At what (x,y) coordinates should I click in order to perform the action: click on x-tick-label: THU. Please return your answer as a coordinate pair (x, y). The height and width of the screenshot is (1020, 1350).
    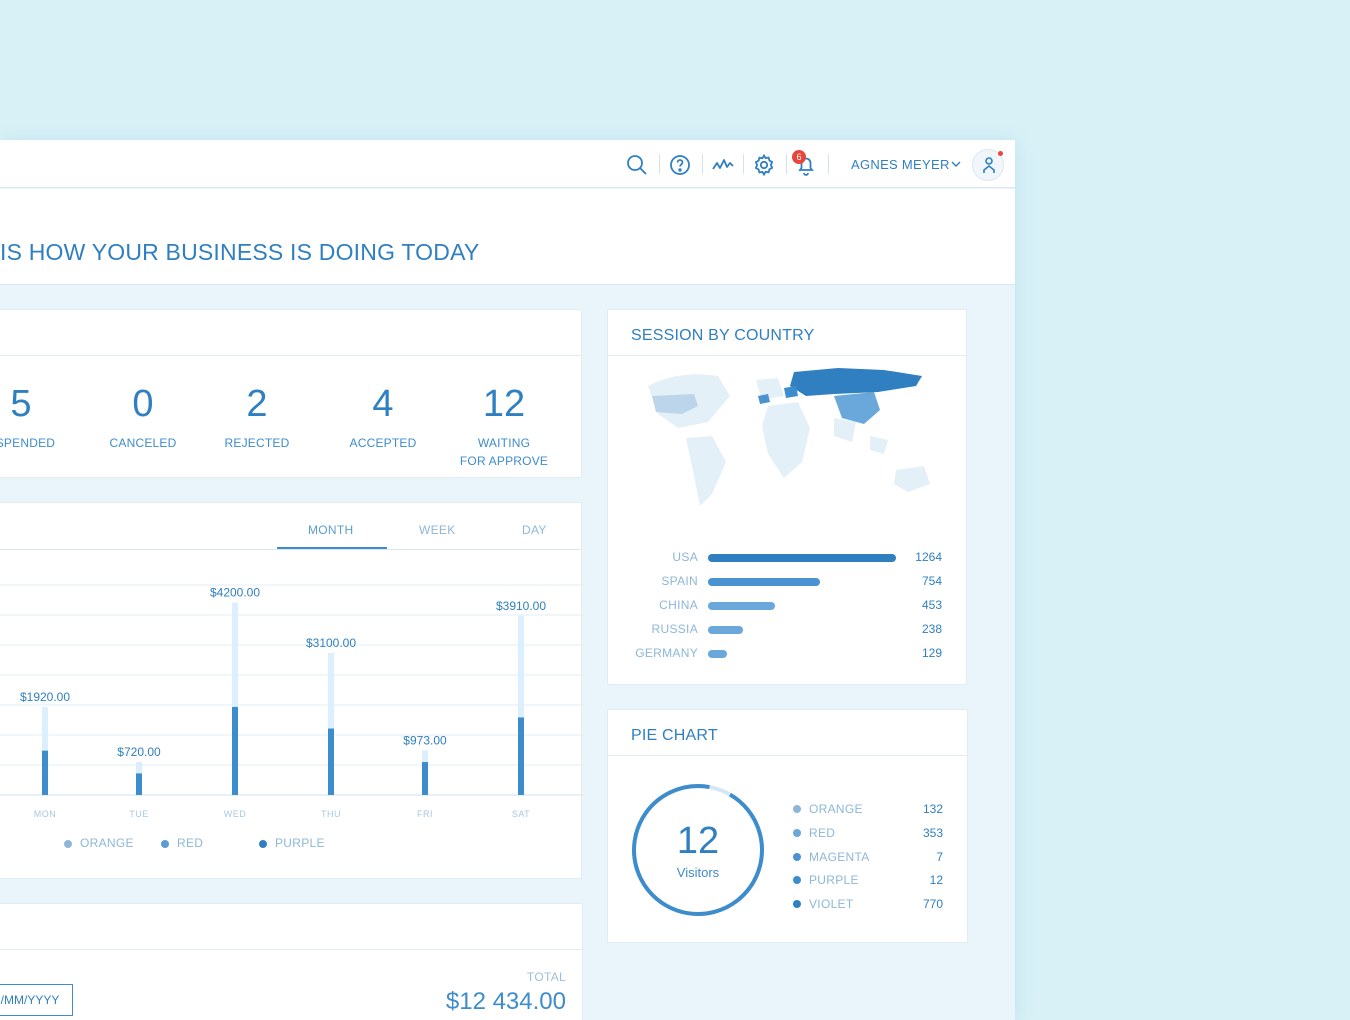
    Looking at the image, I should click on (331, 814).